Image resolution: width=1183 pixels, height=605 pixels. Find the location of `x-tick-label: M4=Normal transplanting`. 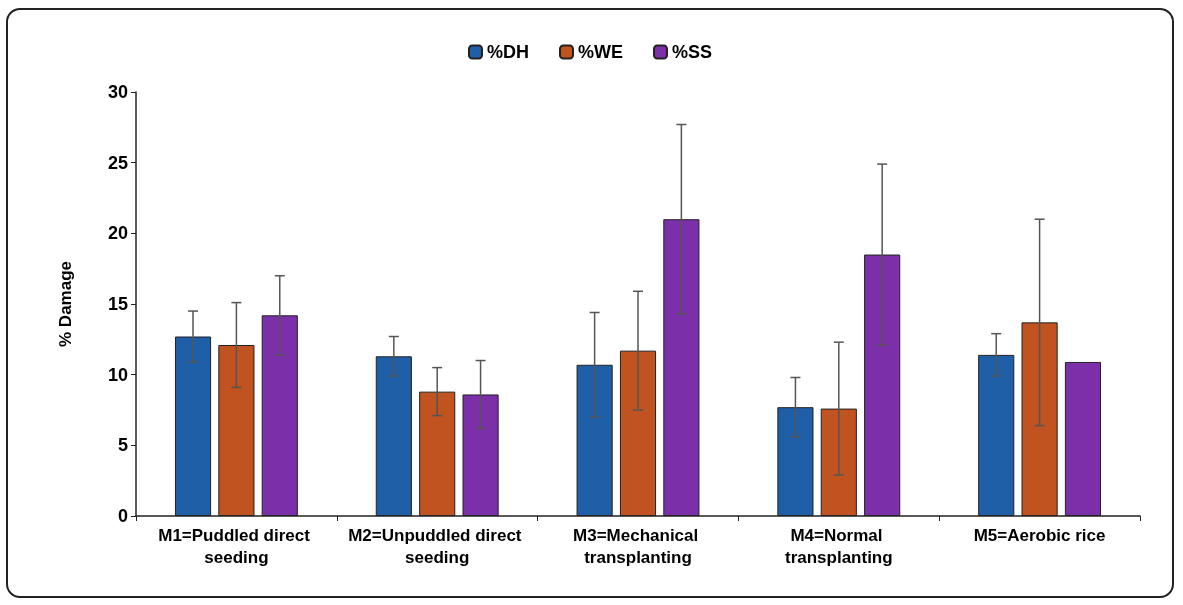

x-tick-label: M4=Normal transplanting is located at coordinates (838, 546).